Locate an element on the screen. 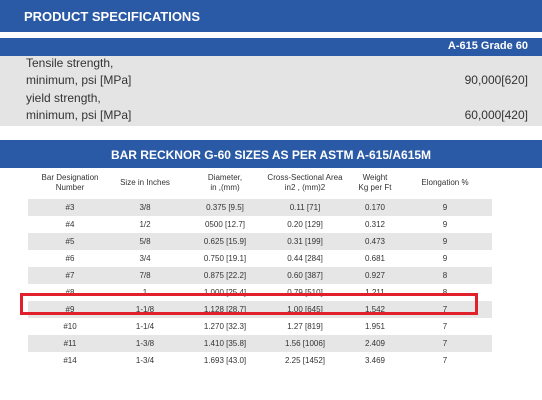 Image resolution: width=542 pixels, height=400 pixels. table-cell: 1-1/8 is located at coordinates (145, 309).